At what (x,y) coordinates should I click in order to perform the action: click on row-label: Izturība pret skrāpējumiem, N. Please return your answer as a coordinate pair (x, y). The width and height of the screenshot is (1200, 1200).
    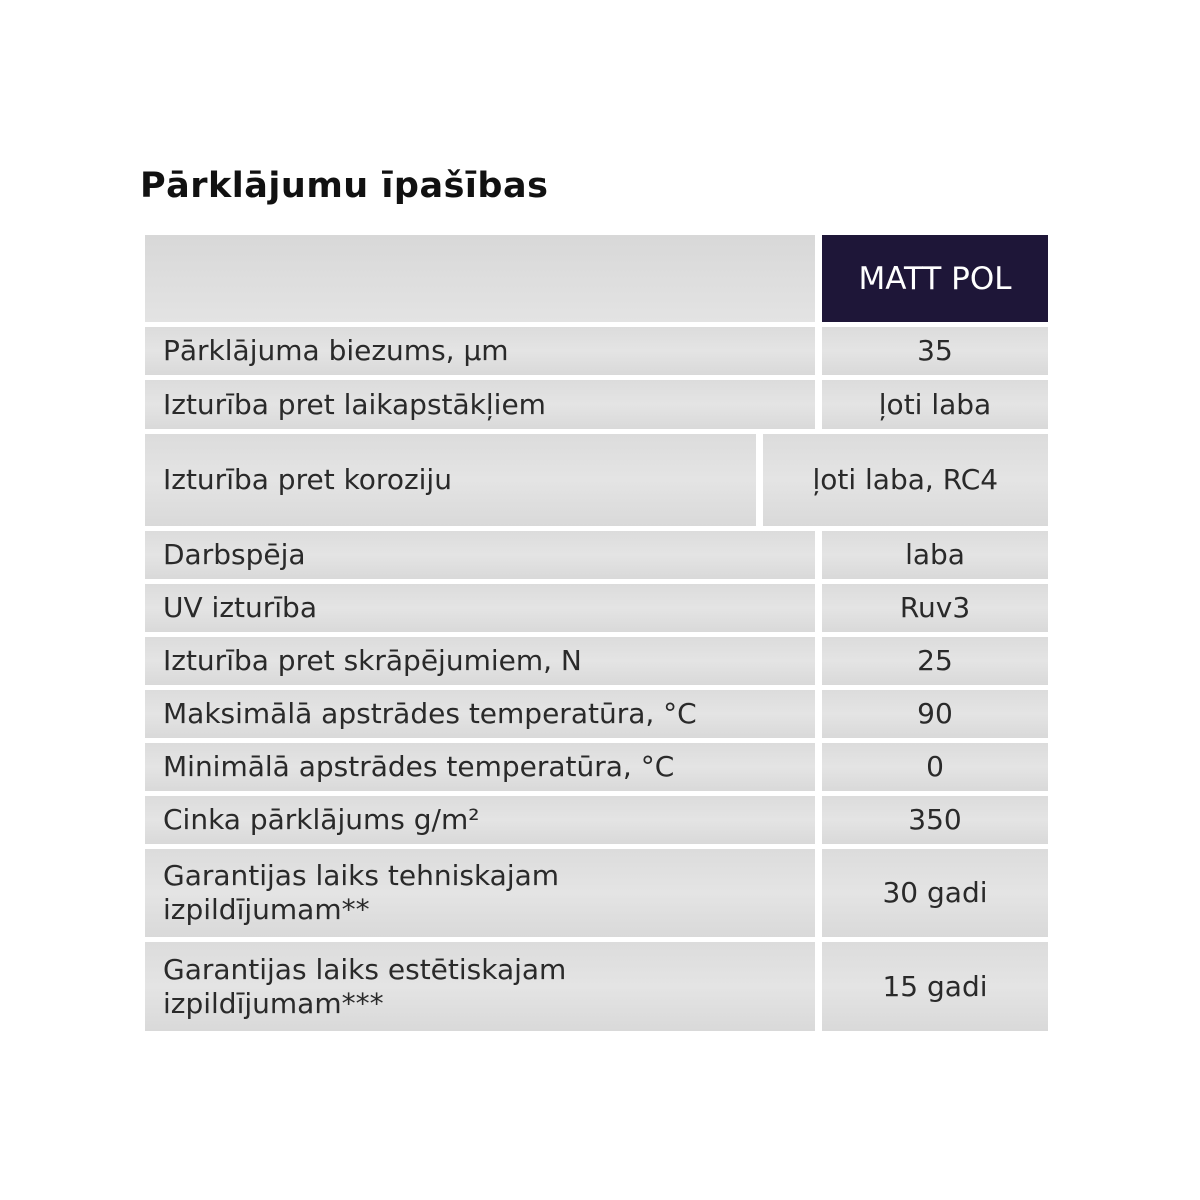
    Looking at the image, I should click on (480, 661).